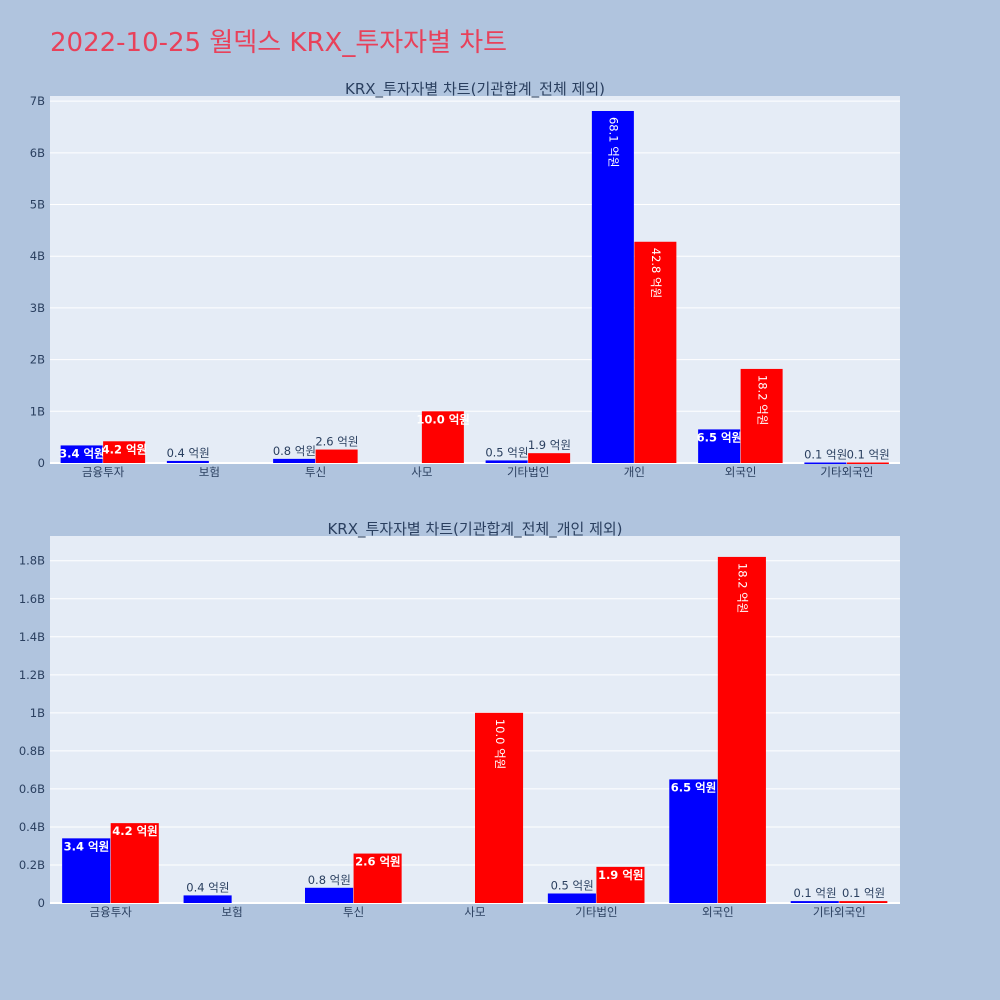 This screenshot has width=1000, height=1000. I want to click on y-tick-label: 5B, so click(37, 205).